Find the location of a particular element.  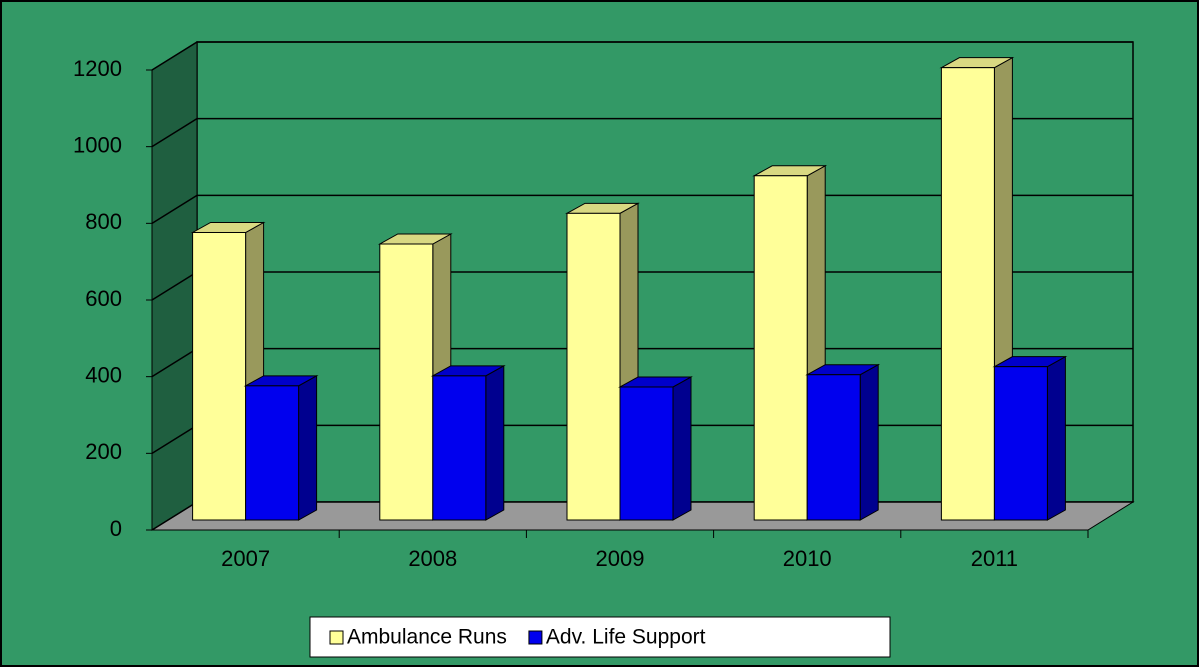

legend-label: Ambulance Runs is located at coordinates (427, 637).